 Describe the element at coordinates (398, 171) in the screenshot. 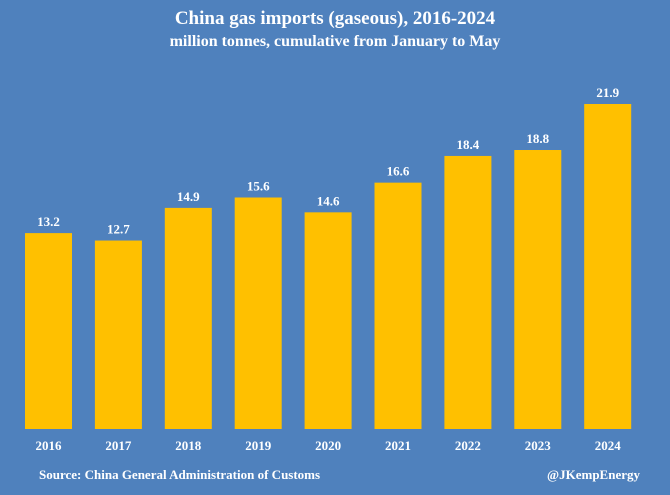

I see `data-label-2021: 16.6` at that location.